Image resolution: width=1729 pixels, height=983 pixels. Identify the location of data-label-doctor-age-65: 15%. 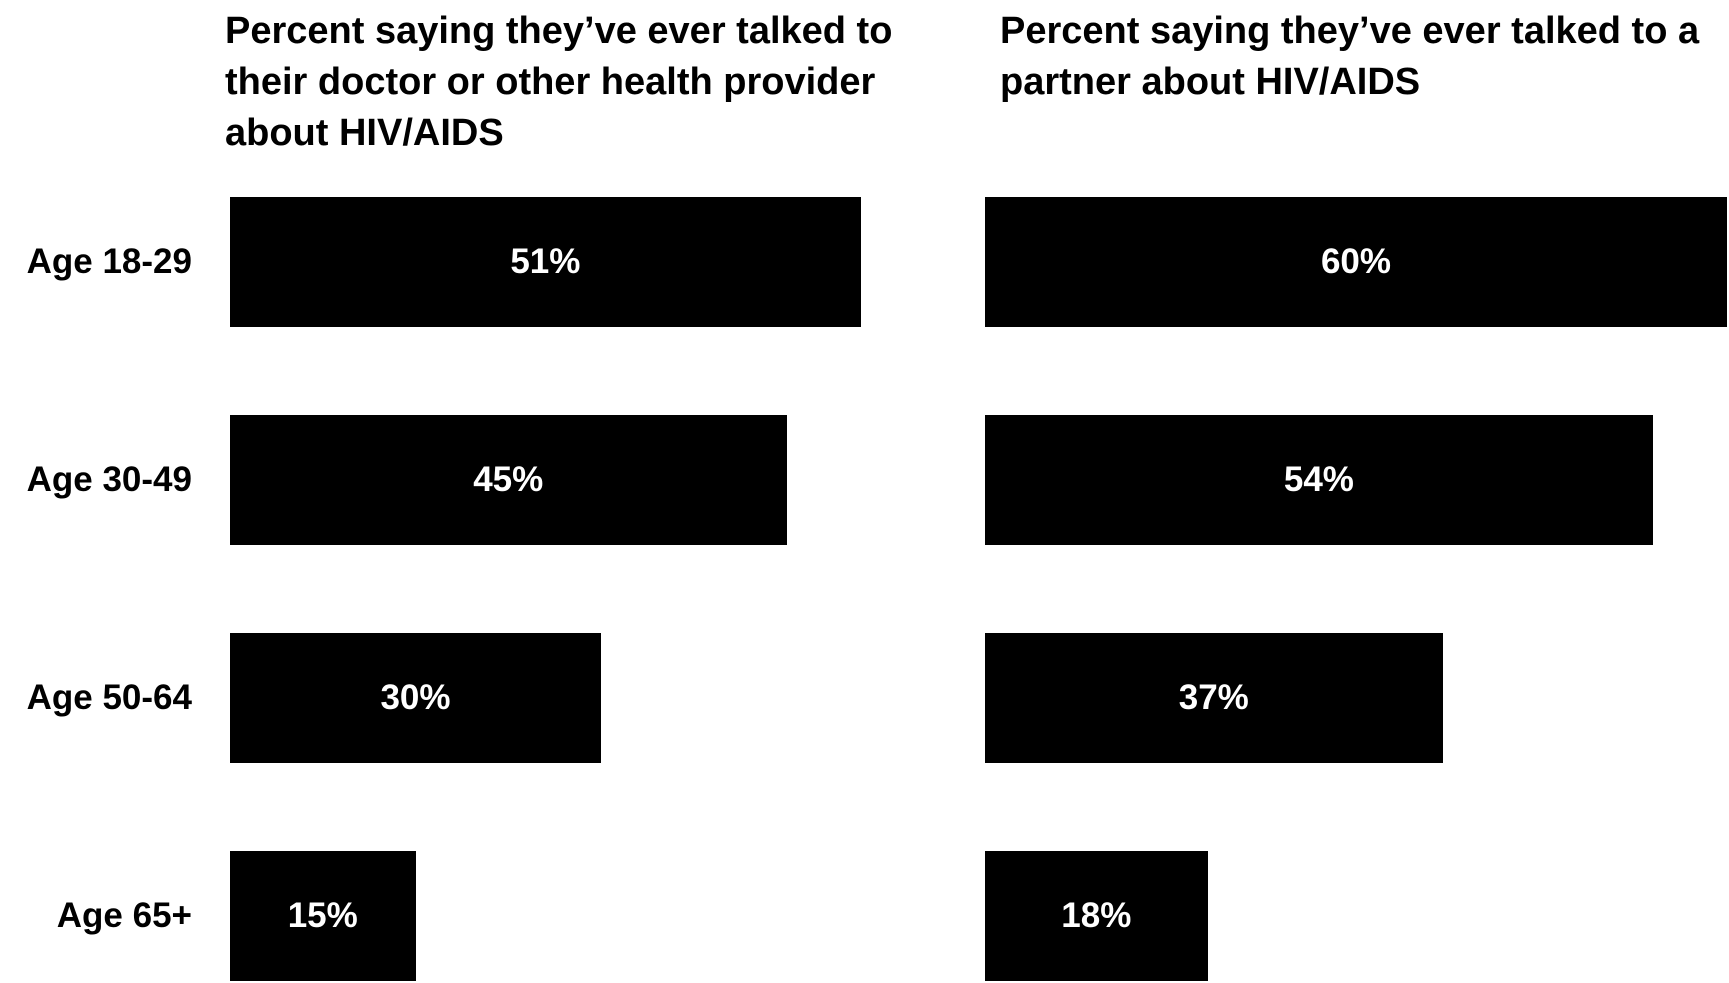
(322, 915).